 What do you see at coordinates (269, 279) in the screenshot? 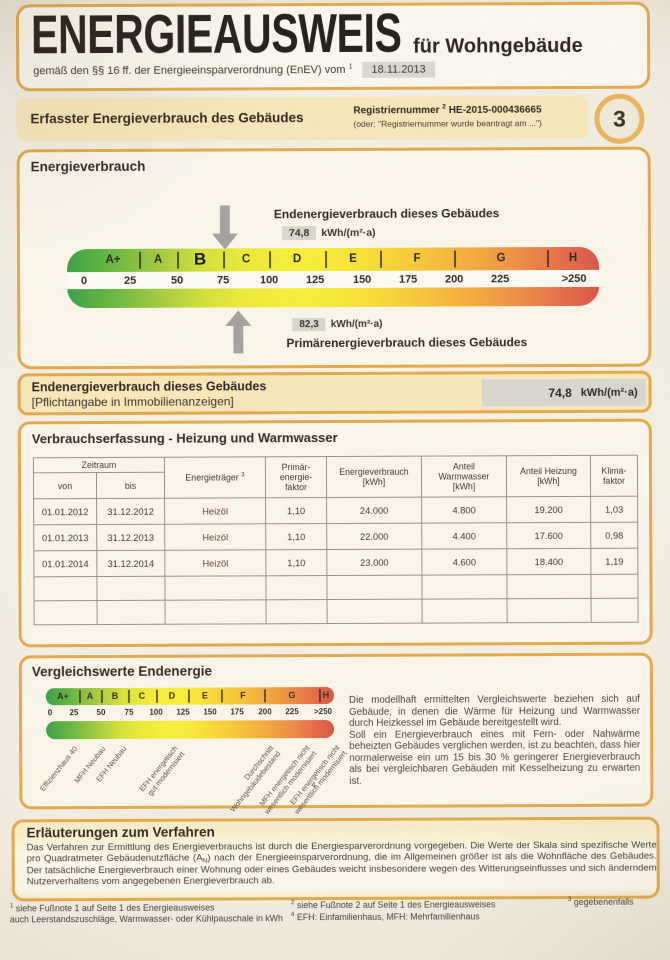
I see `scale-num-100: 100` at bounding box center [269, 279].